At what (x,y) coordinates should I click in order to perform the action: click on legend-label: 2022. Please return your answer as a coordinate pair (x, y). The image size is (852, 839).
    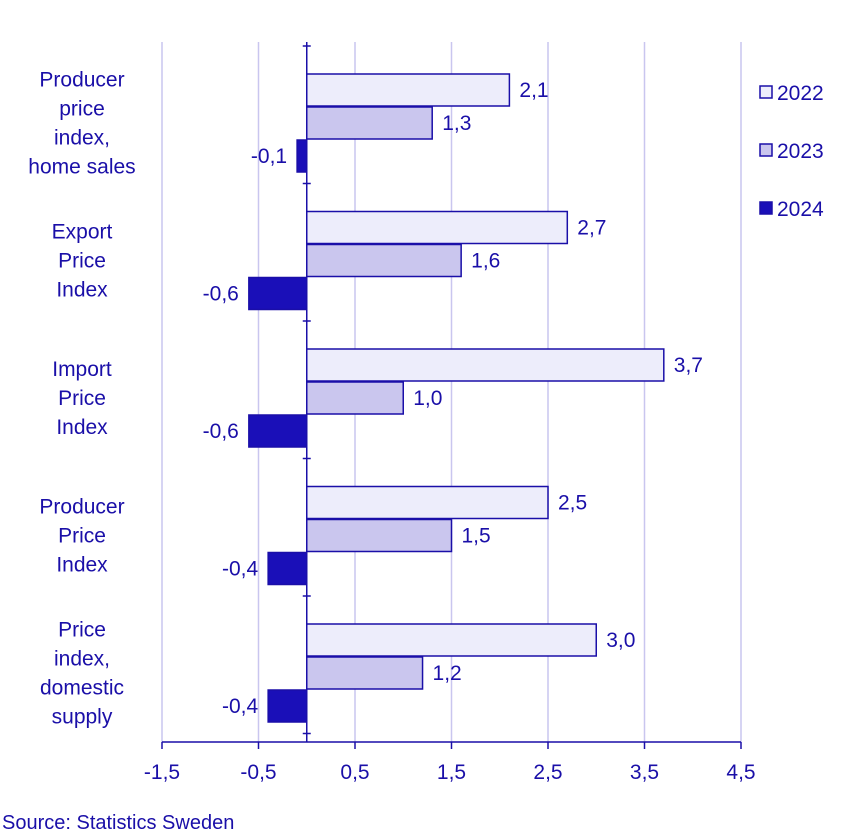
    Looking at the image, I should click on (800, 93).